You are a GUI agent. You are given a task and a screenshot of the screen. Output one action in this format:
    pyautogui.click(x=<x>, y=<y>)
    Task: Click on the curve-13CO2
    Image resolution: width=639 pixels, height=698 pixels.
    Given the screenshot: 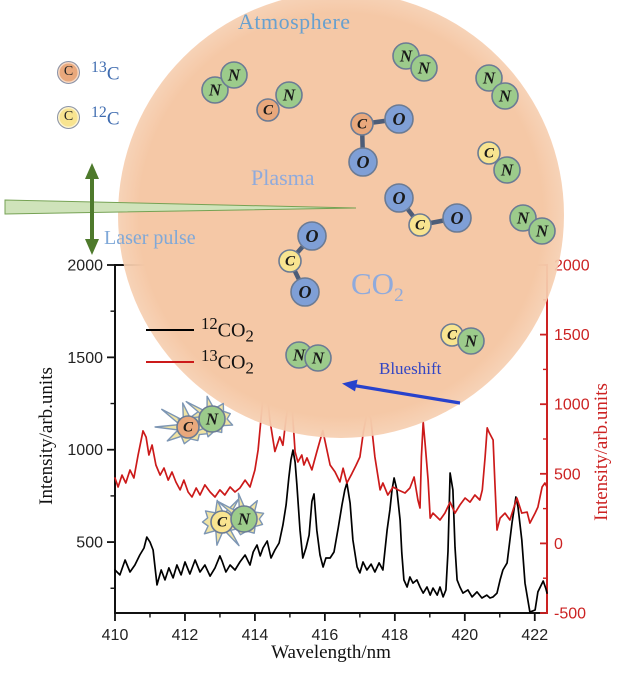 What is the action you would take?
    pyautogui.click(x=331, y=454)
    